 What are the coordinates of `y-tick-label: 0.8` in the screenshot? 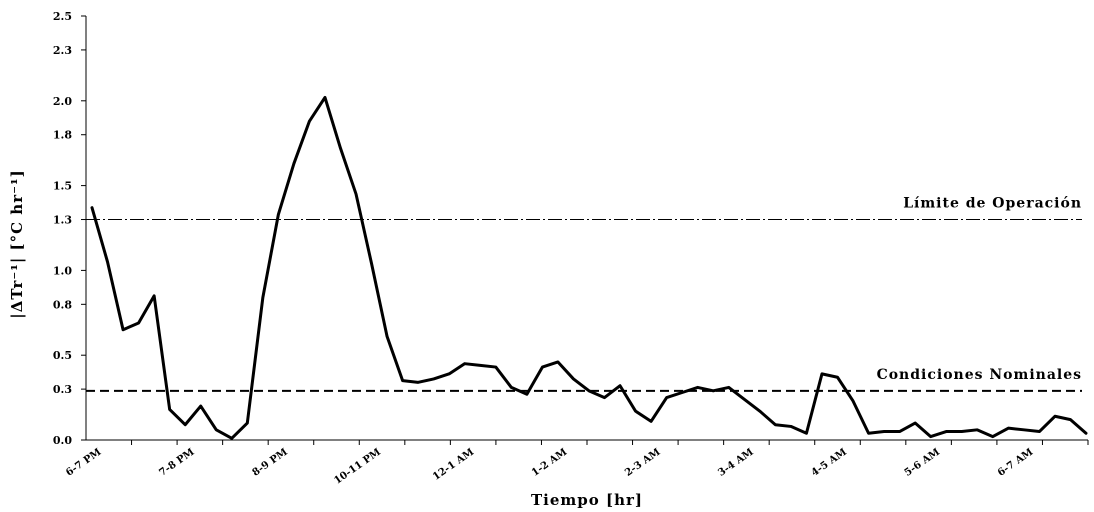 It's located at (62, 304).